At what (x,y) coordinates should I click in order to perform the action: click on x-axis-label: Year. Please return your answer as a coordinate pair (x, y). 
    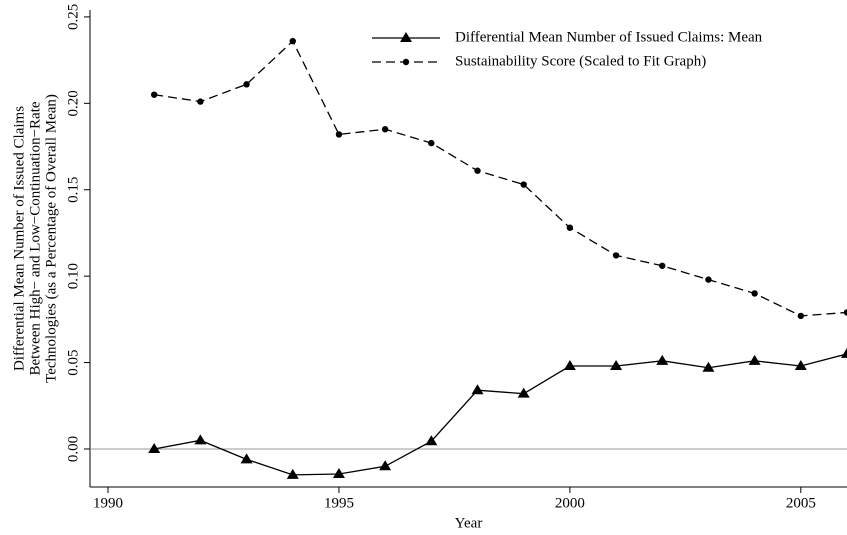
    Looking at the image, I should click on (469, 523).